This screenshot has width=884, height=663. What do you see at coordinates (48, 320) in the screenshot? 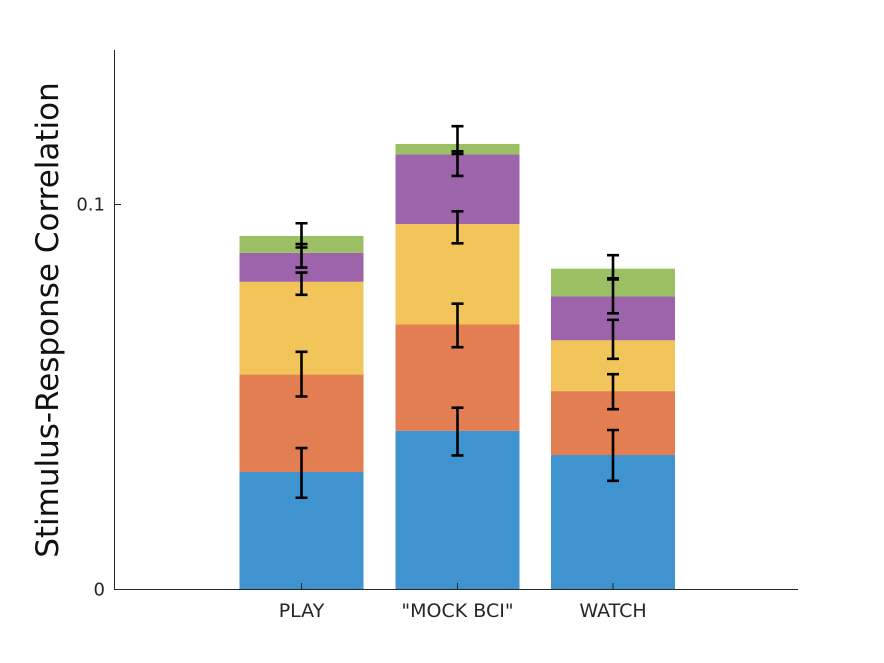
I see `y-axis-title: Stimulus-Response Correlation` at bounding box center [48, 320].